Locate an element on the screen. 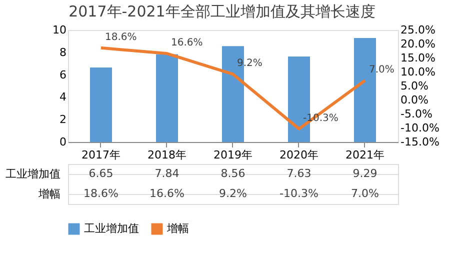 The width and height of the screenshot is (472, 264). y2-tick-label: -15.0% is located at coordinates (420, 142).